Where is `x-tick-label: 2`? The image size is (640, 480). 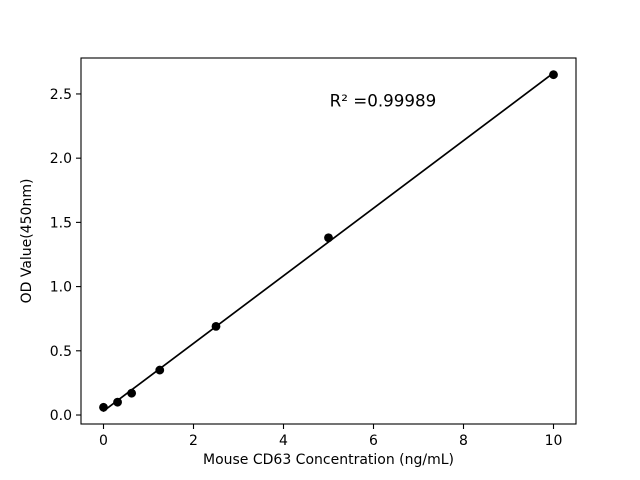 x-tick-label: 2 is located at coordinates (193, 441).